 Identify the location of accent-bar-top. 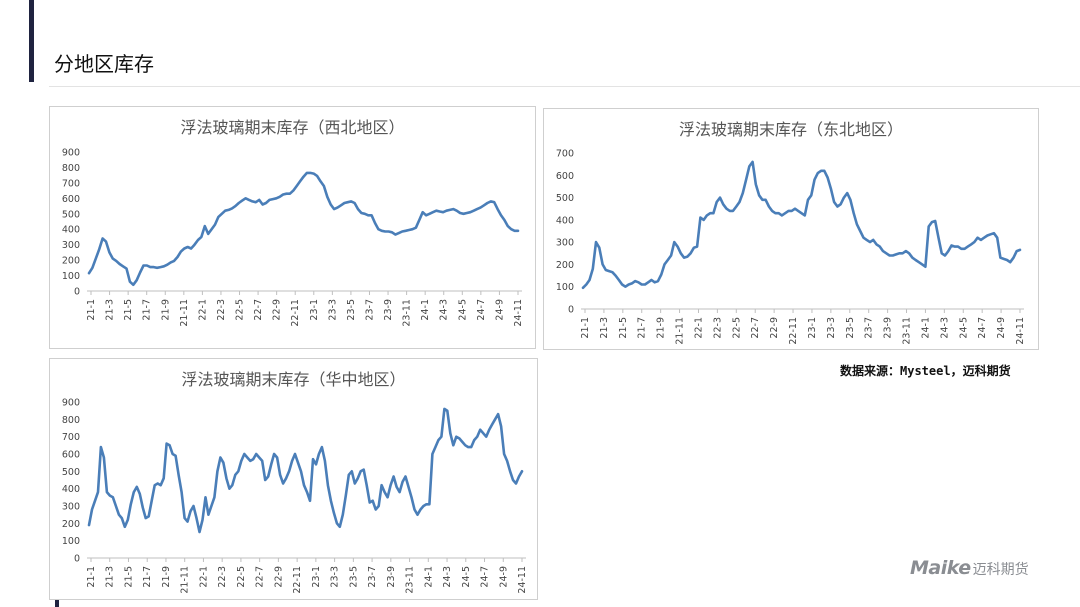
(31, 41).